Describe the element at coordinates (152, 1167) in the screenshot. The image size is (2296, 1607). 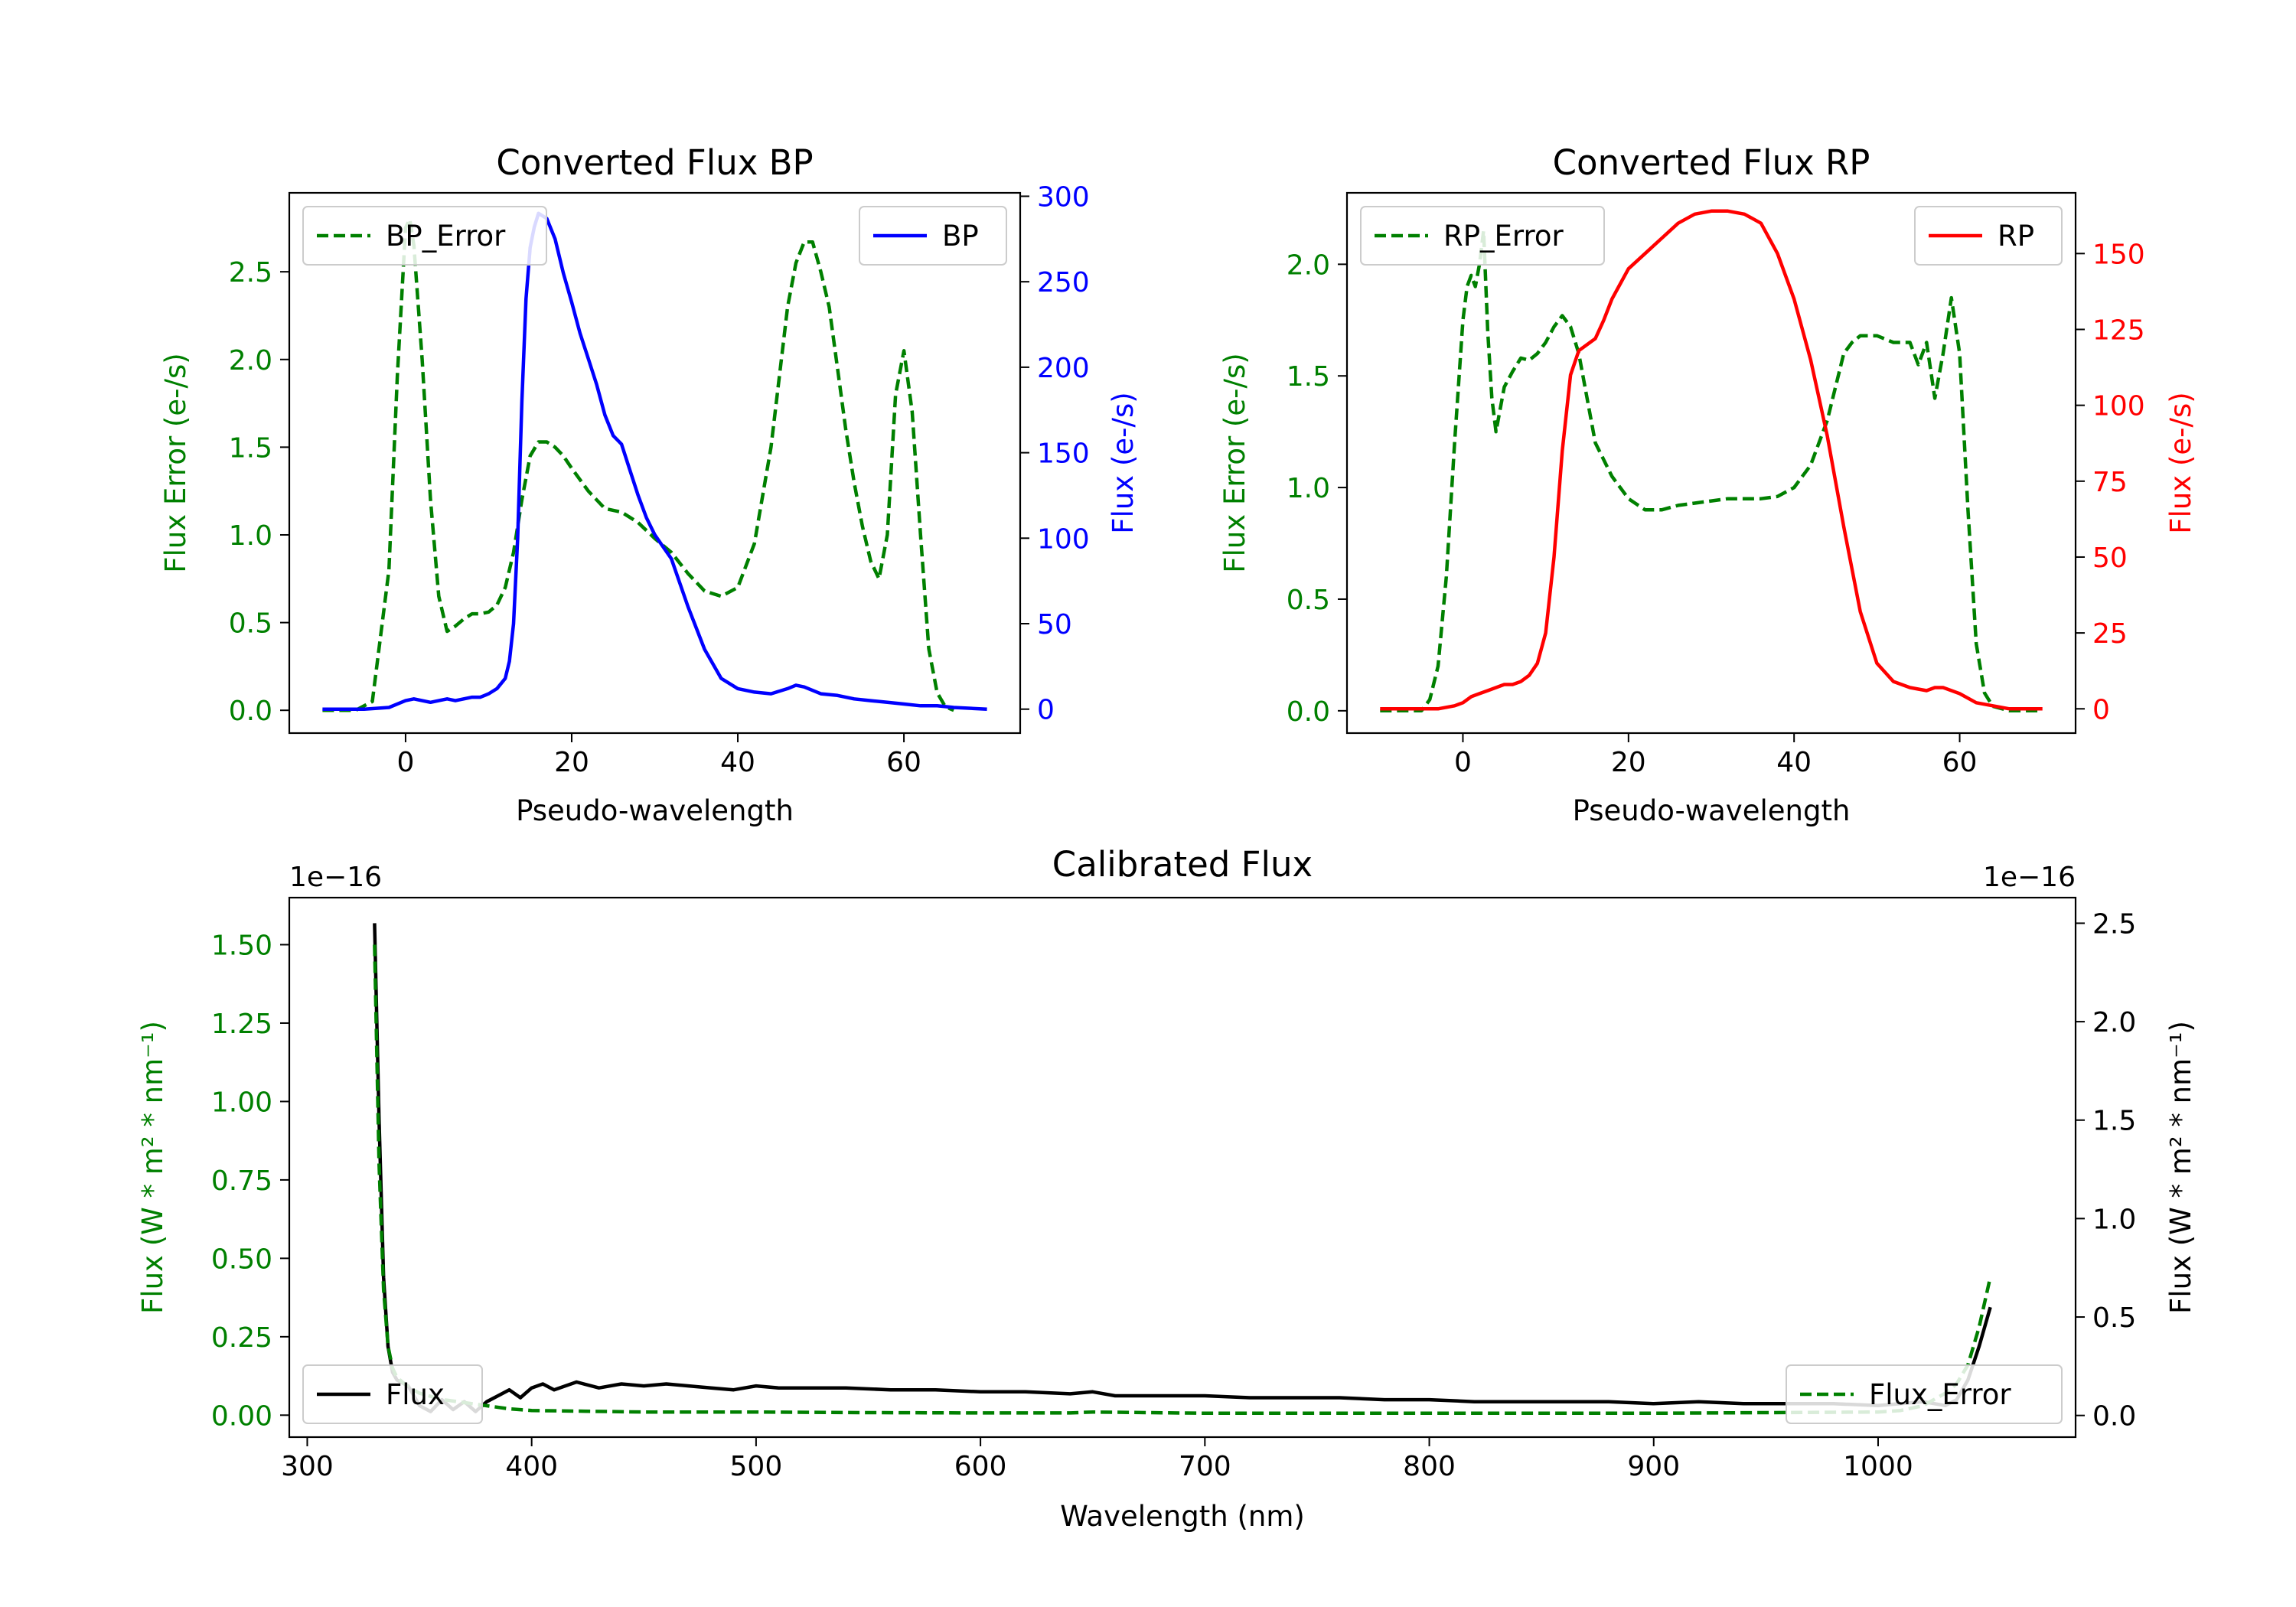
I see `left-y-axis-label: Flux (W * m² * nm⁻¹)` at that location.